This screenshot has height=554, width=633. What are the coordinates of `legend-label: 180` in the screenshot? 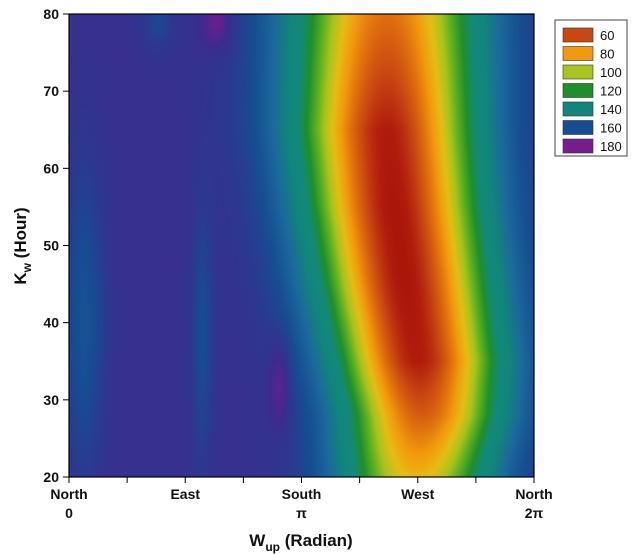 It's located at (611, 146).